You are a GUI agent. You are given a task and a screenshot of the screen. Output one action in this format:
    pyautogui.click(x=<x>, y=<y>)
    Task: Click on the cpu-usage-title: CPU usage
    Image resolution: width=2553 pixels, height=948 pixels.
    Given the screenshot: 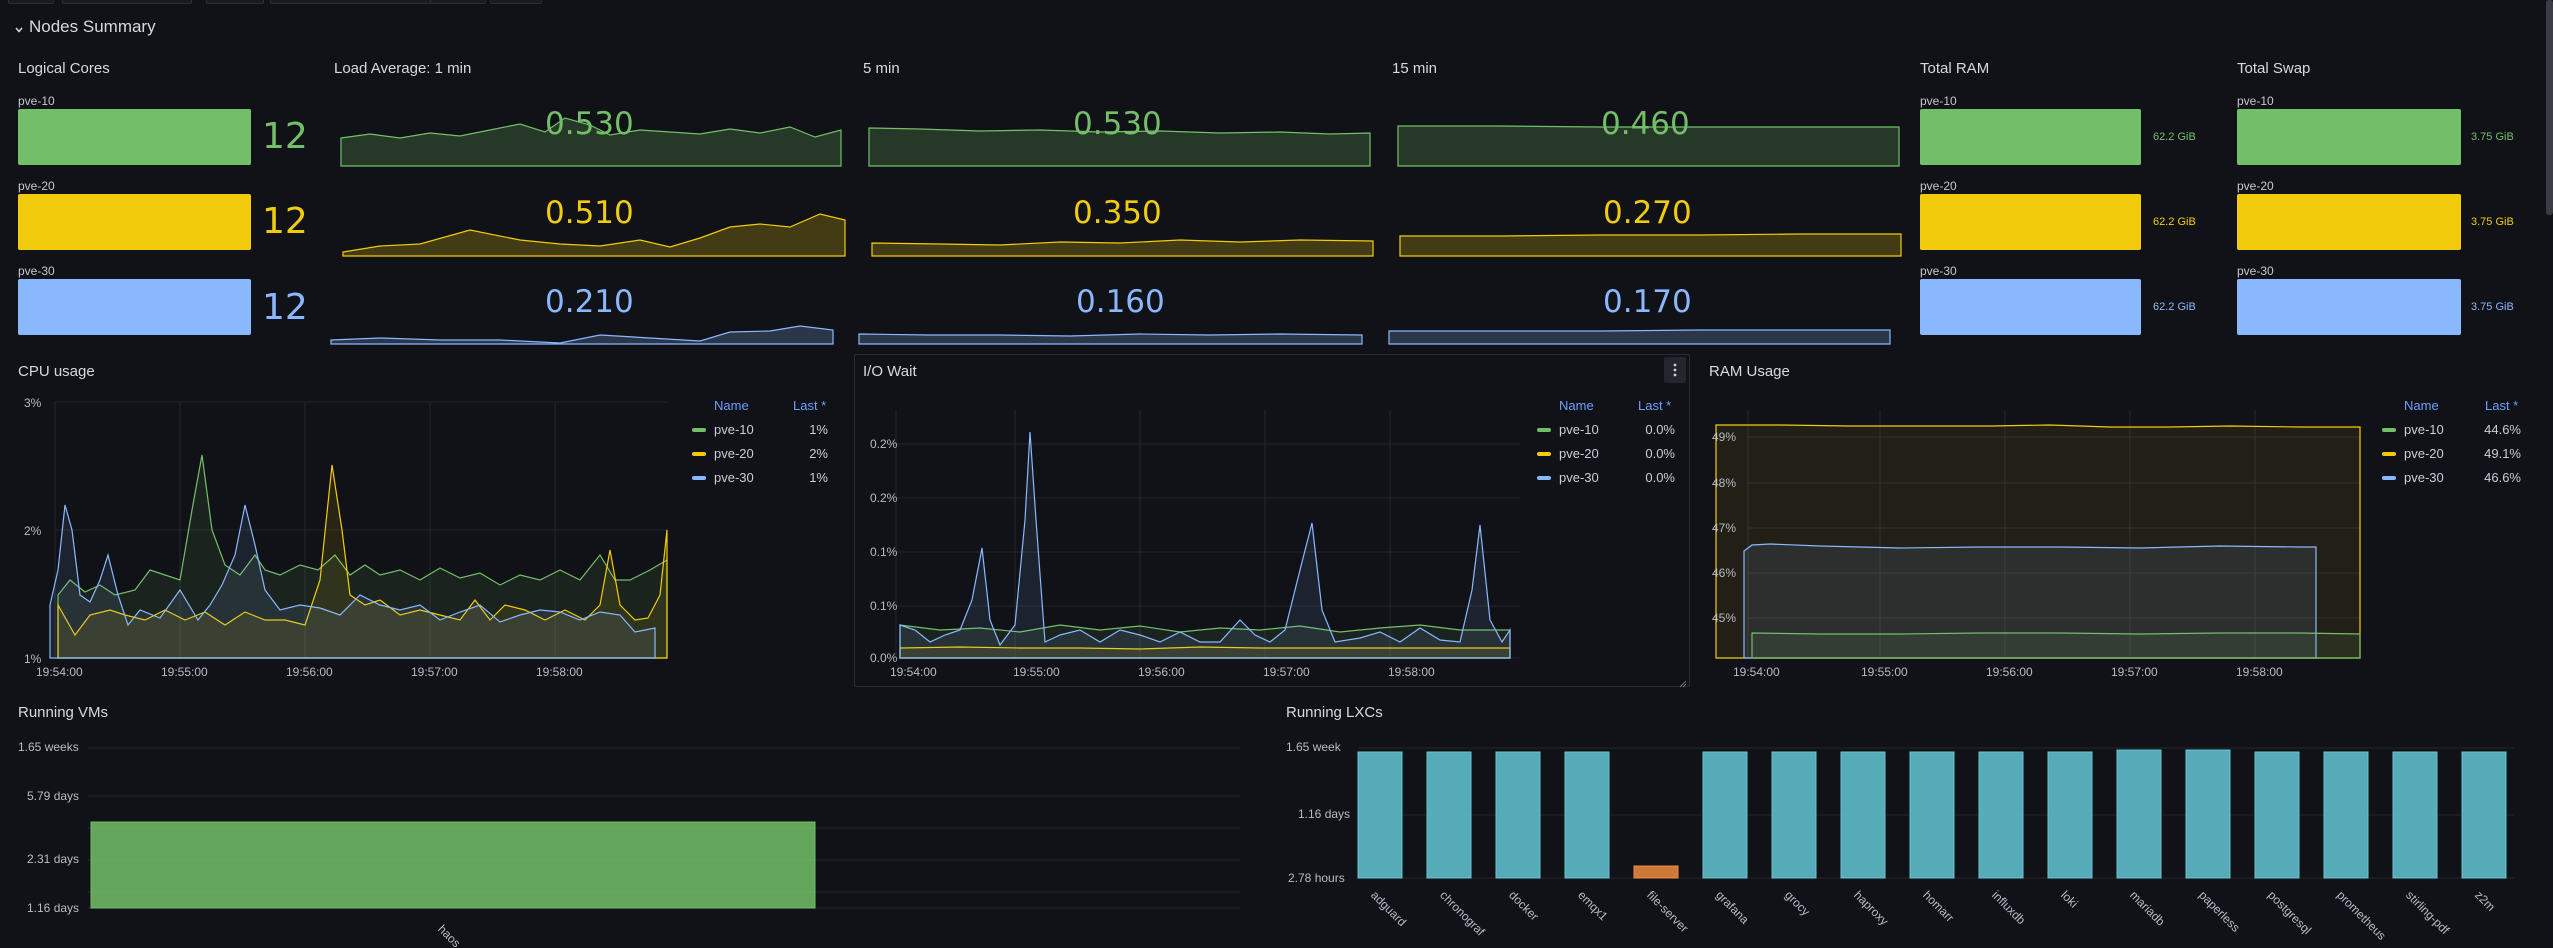 What is the action you would take?
    pyautogui.click(x=56, y=371)
    